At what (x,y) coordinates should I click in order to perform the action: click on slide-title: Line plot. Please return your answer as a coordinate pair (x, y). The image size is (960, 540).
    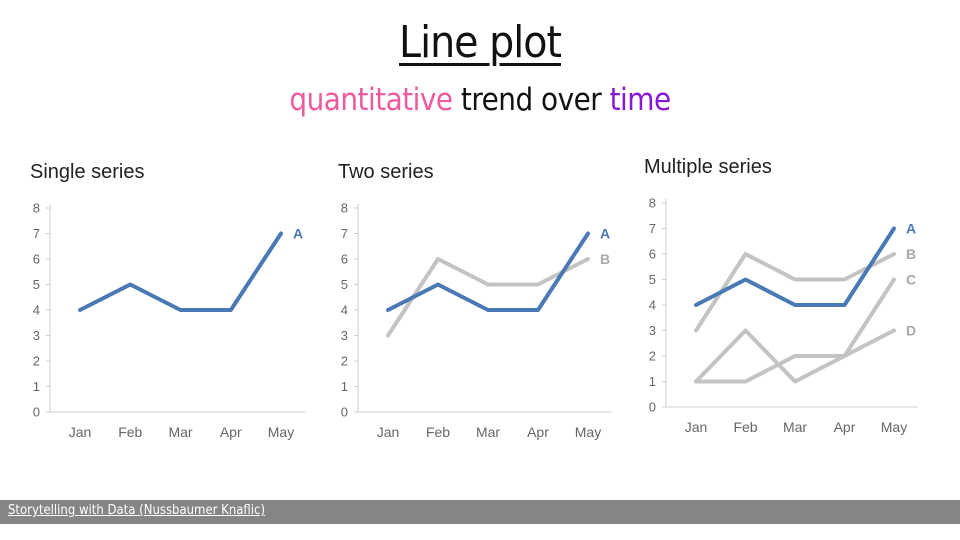
    Looking at the image, I should click on (480, 42).